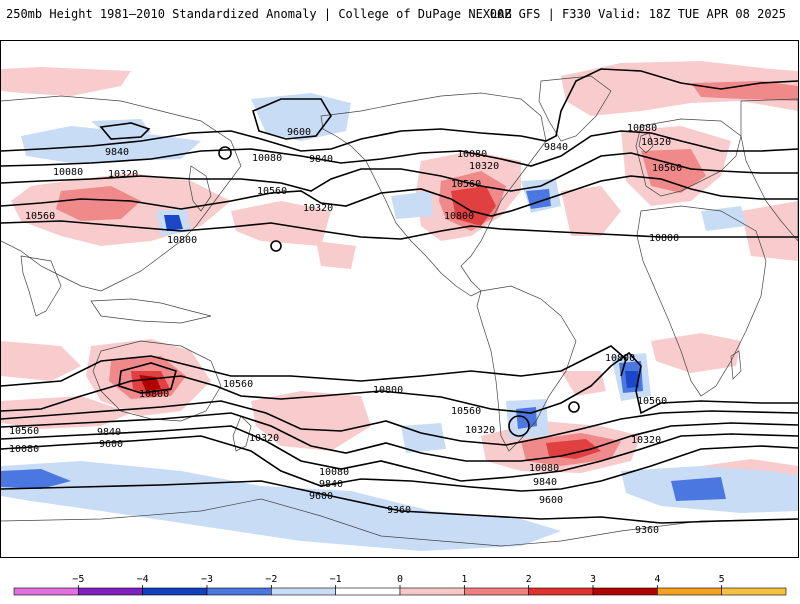 Image resolution: width=800 pixels, height=604 pixels. I want to click on colorbar-tick-label: 0, so click(400, 579).